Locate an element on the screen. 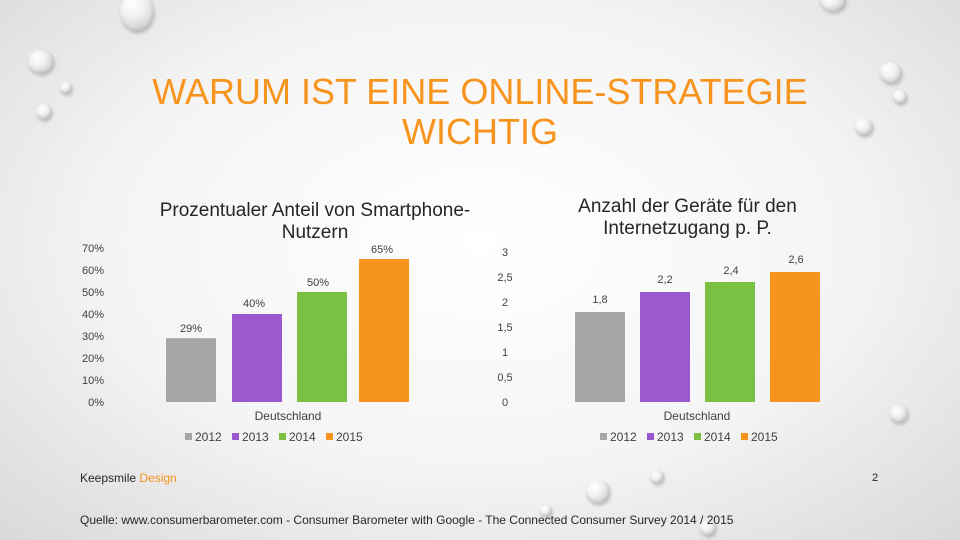  chart2-bar-2014 is located at coordinates (730, 342).